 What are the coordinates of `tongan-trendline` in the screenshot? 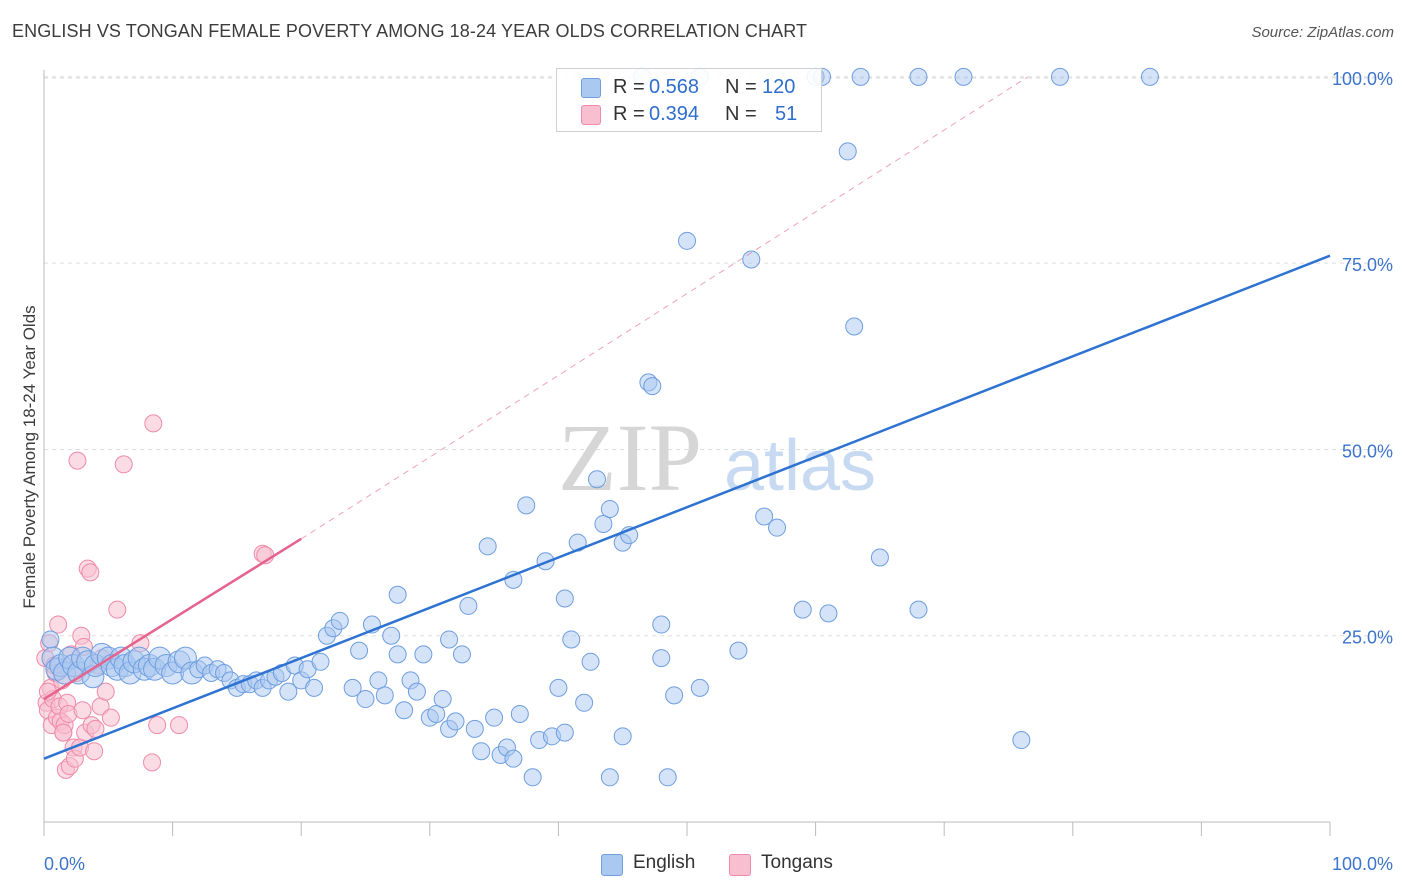 It's located at (172, 619).